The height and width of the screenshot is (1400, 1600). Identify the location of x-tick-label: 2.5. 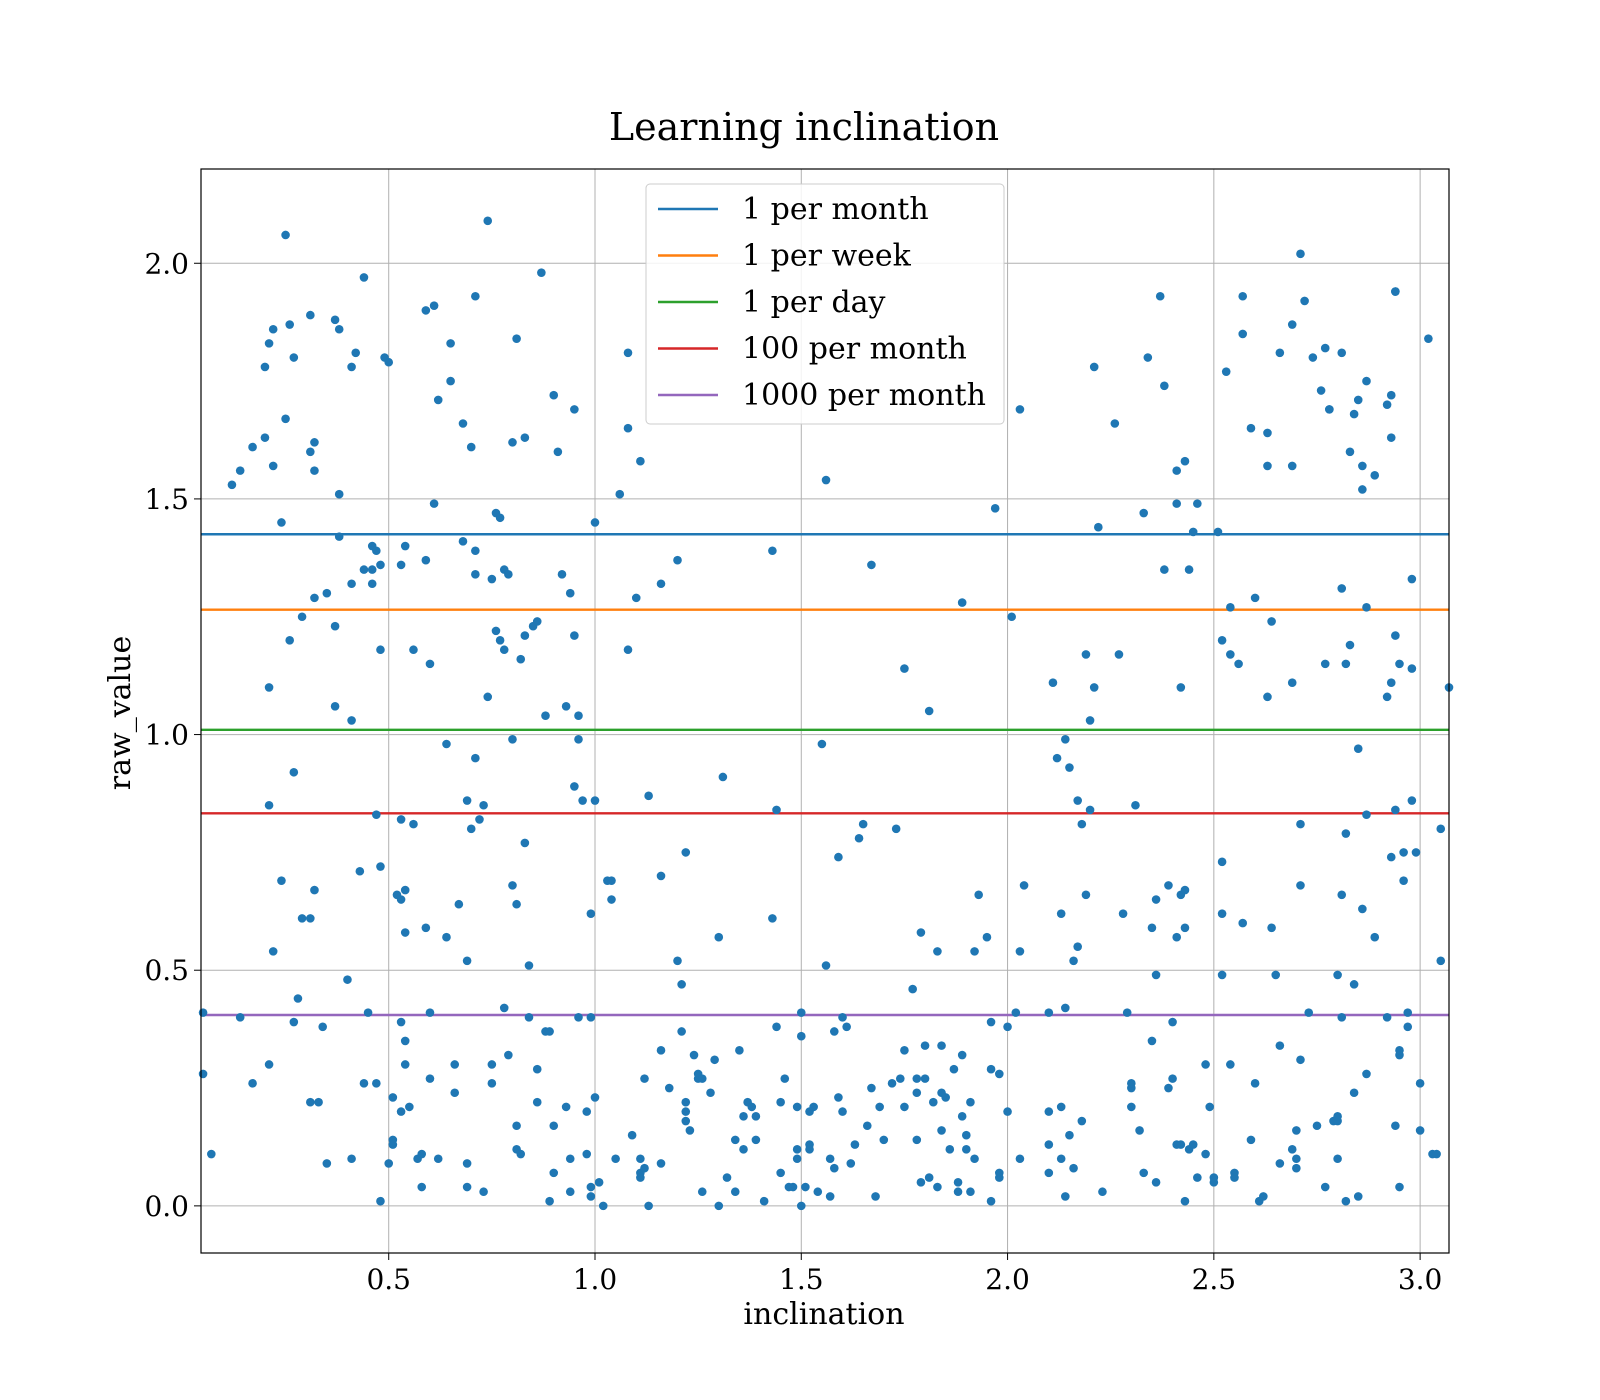
(1214, 1279).